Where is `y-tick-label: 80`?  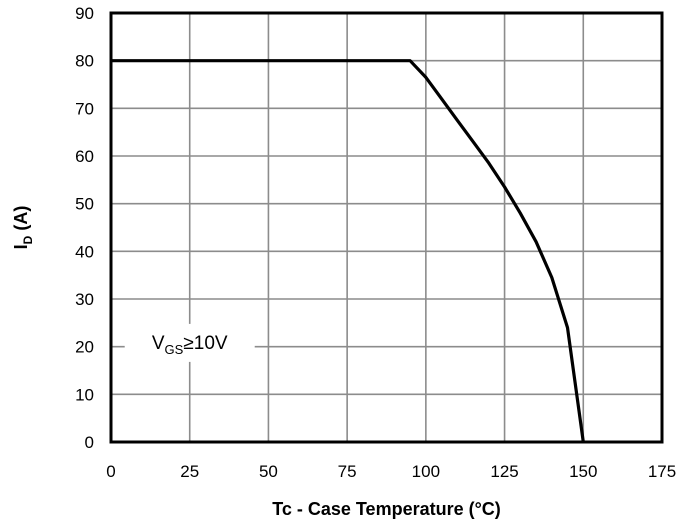
y-tick-label: 80 is located at coordinates (84, 61).